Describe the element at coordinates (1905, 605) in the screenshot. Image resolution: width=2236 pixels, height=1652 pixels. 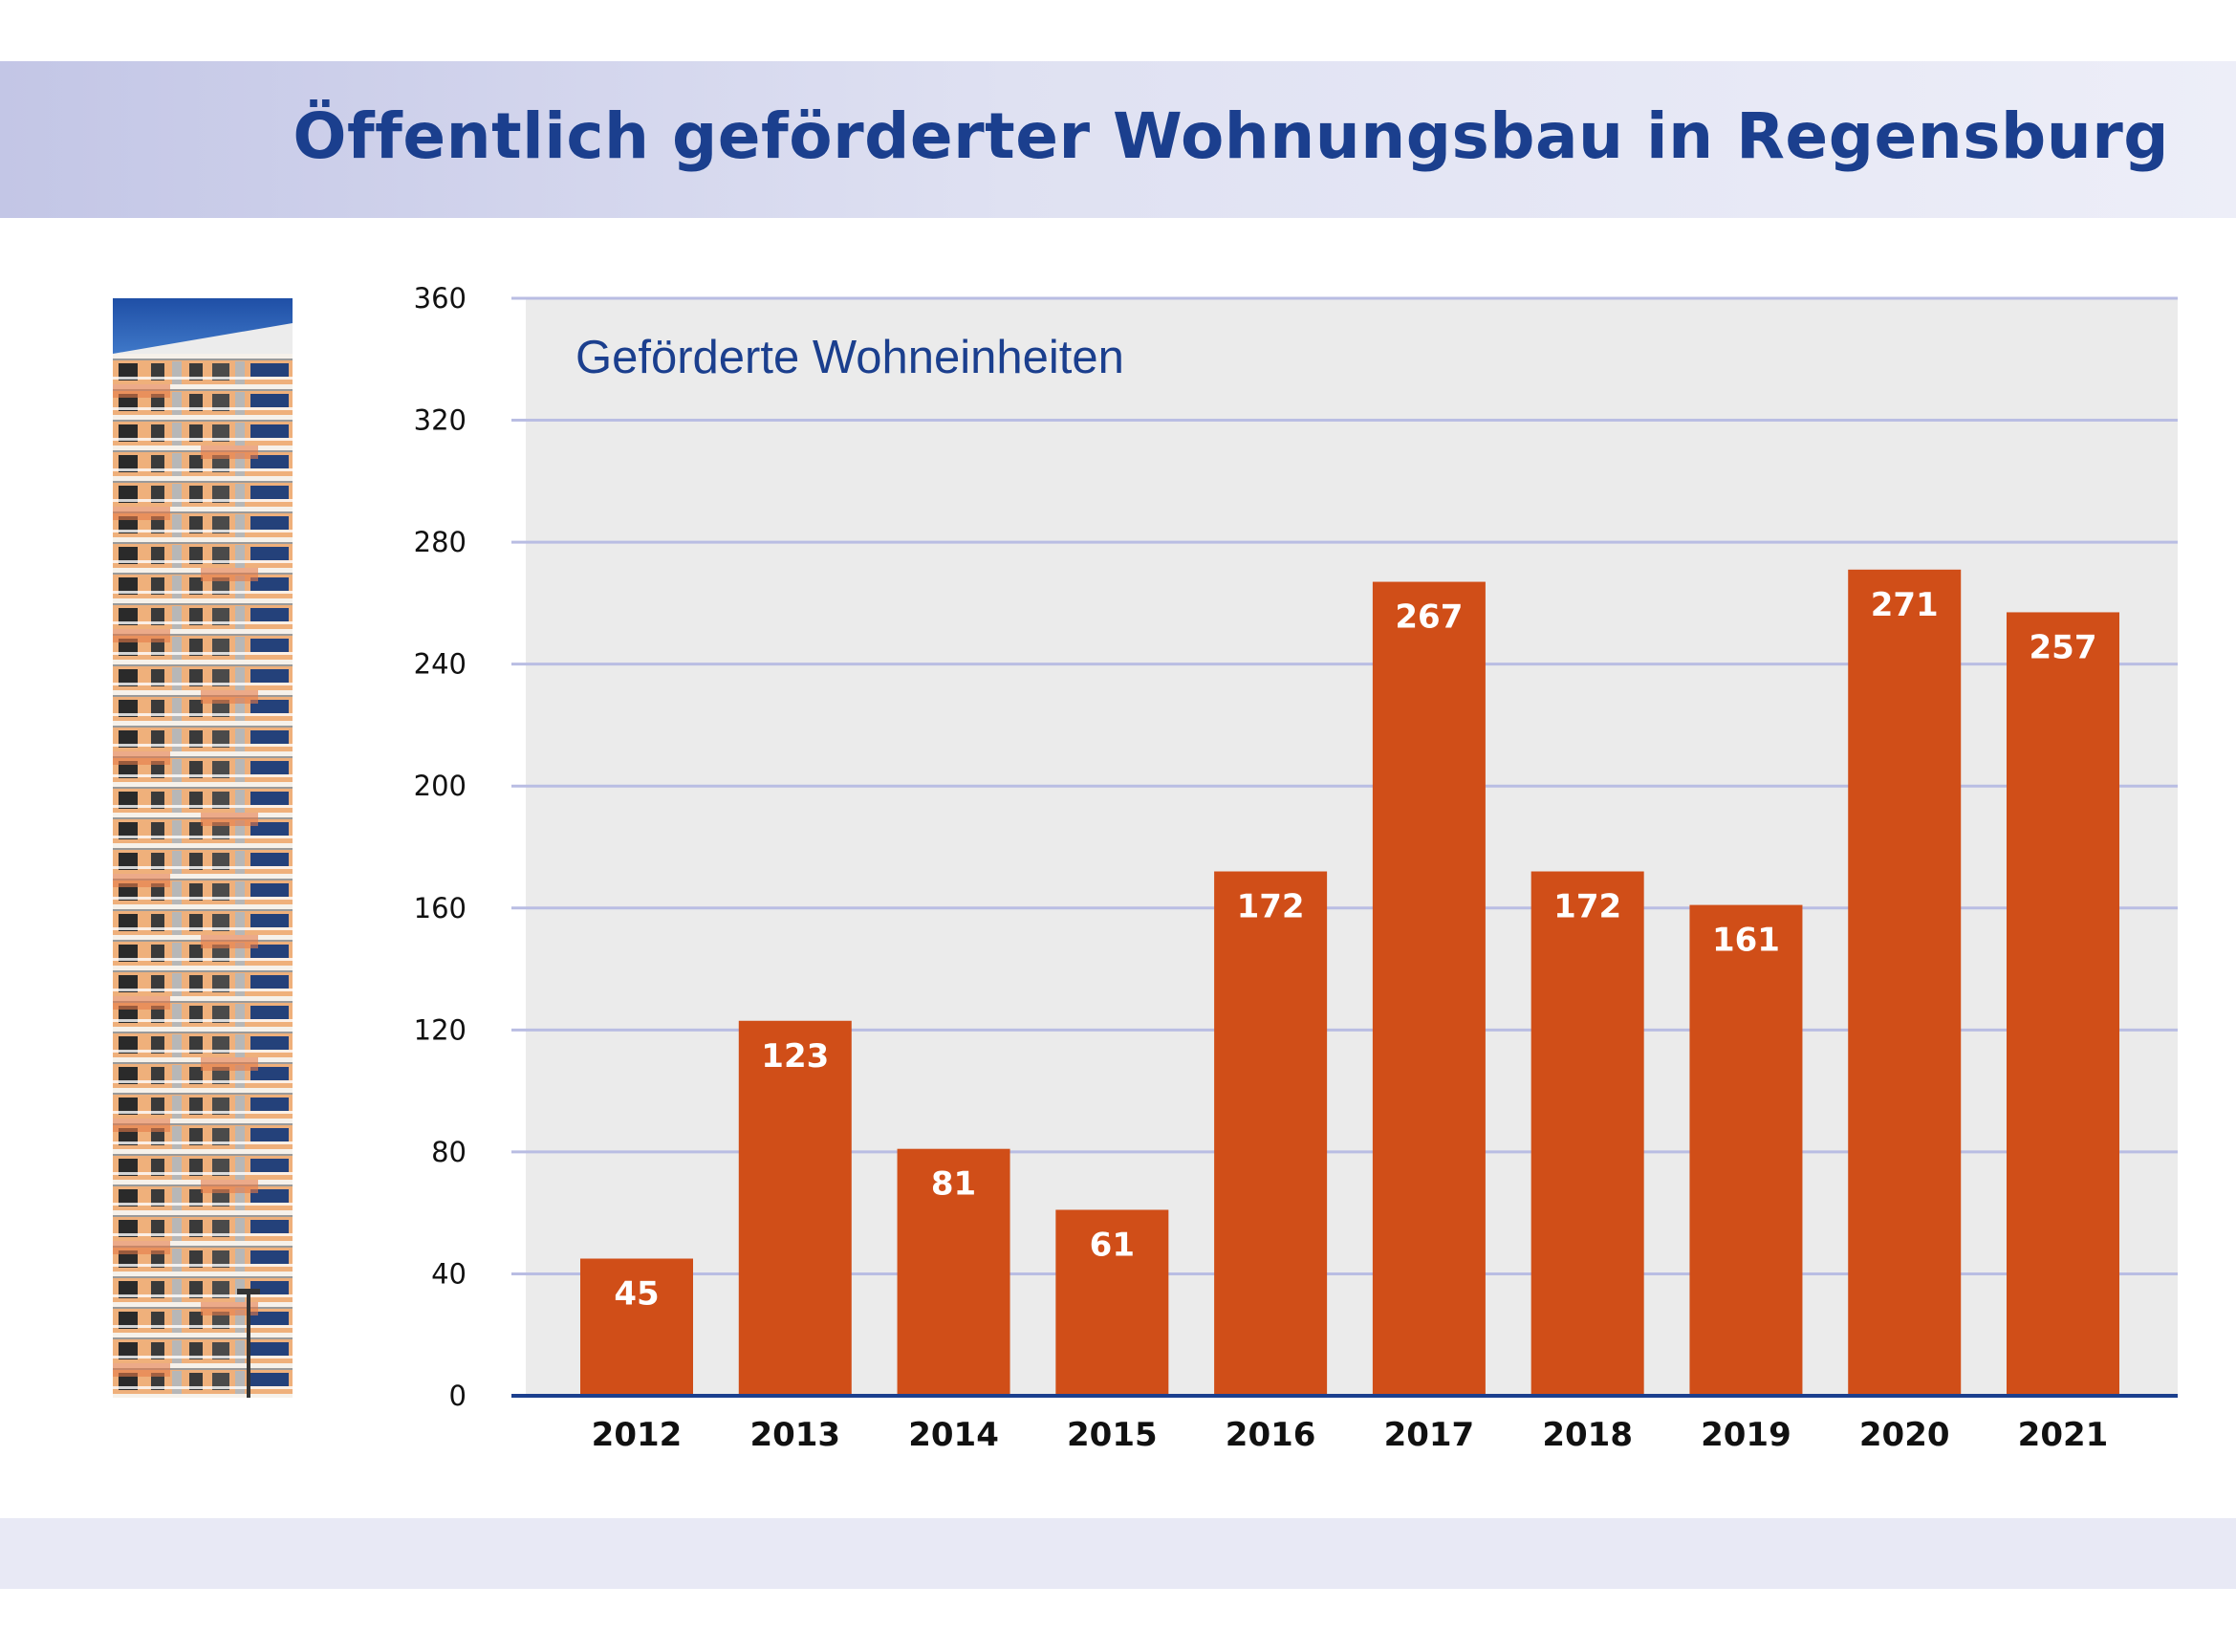
I see `data-label-2020: 271` at that location.